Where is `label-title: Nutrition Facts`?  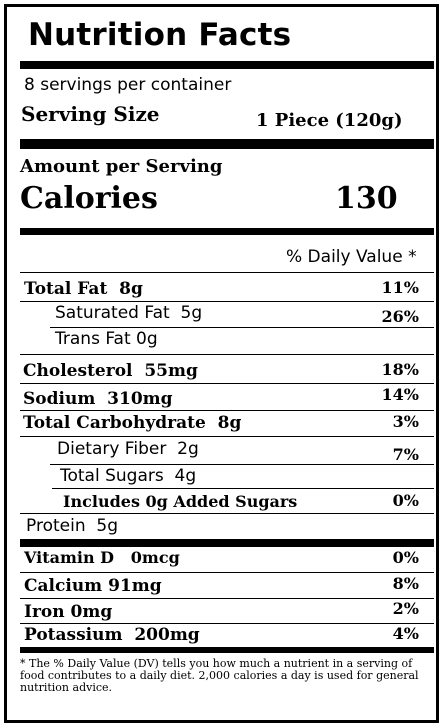
label-title: Nutrition Facts is located at coordinates (160, 35).